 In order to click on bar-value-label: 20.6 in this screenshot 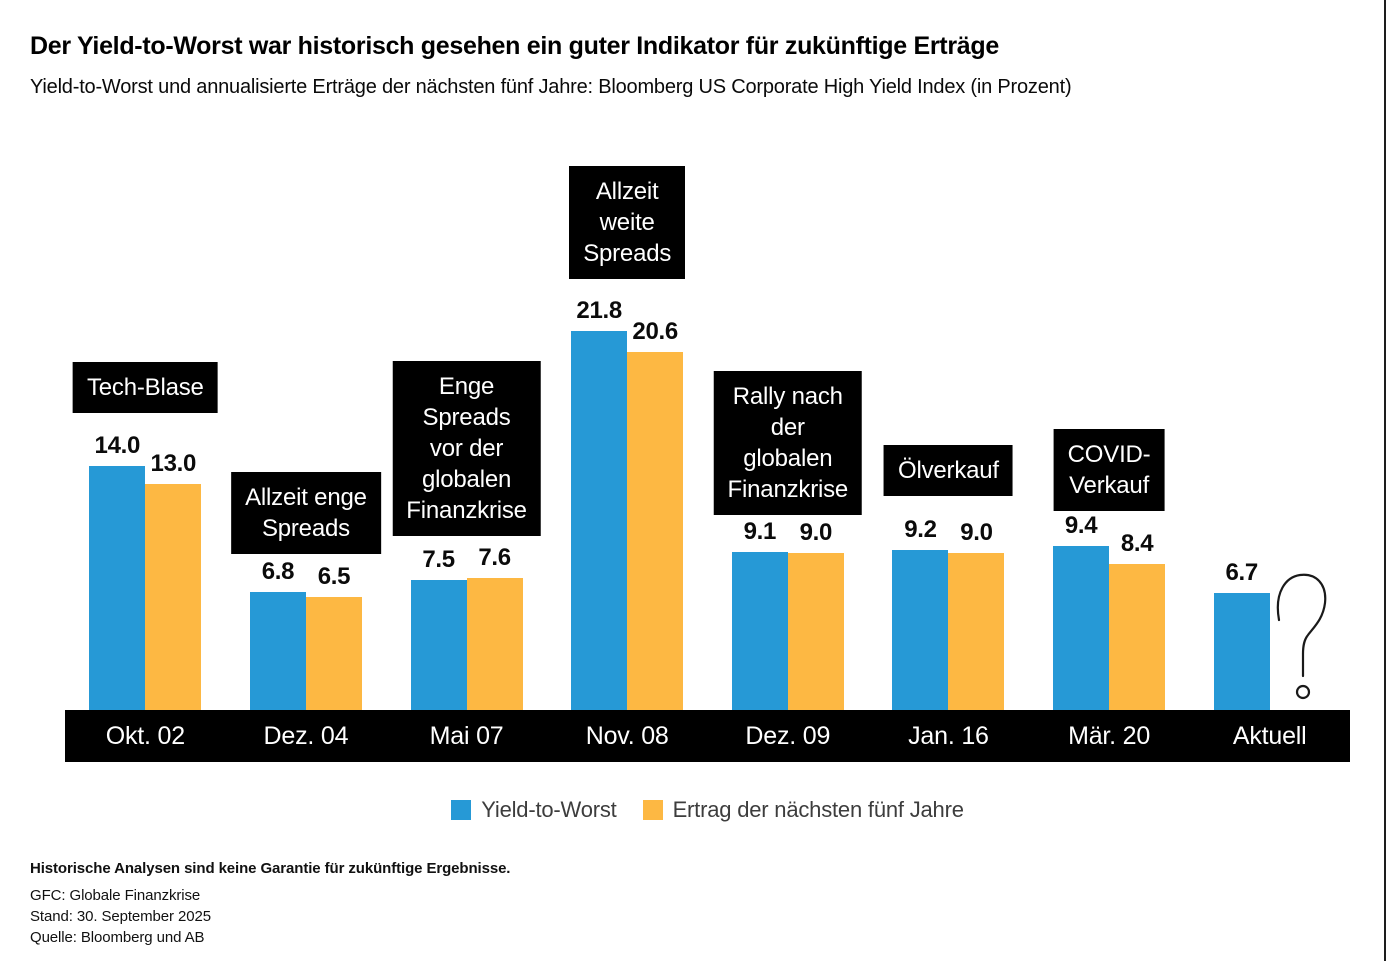, I will do `click(655, 331)`.